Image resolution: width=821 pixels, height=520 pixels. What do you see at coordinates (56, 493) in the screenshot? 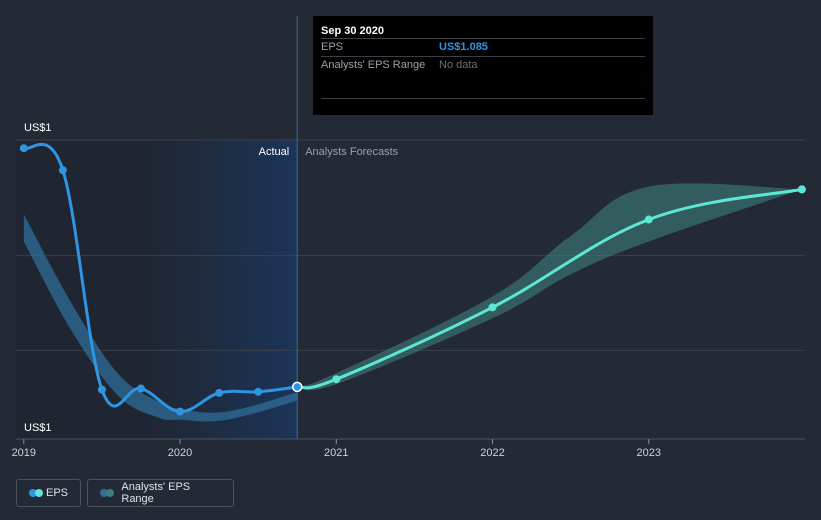
I see `legend-eps-label: EPS` at bounding box center [56, 493].